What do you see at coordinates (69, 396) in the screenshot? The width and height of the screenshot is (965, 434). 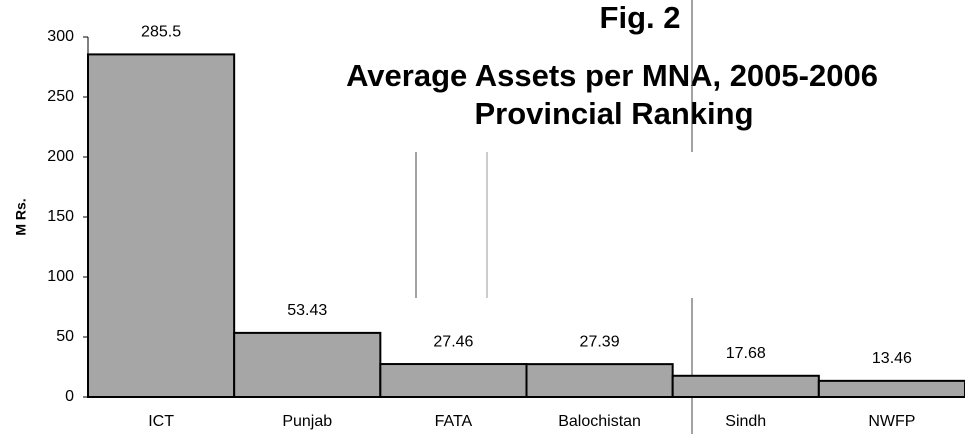 I see `y-tick-label: 0` at bounding box center [69, 396].